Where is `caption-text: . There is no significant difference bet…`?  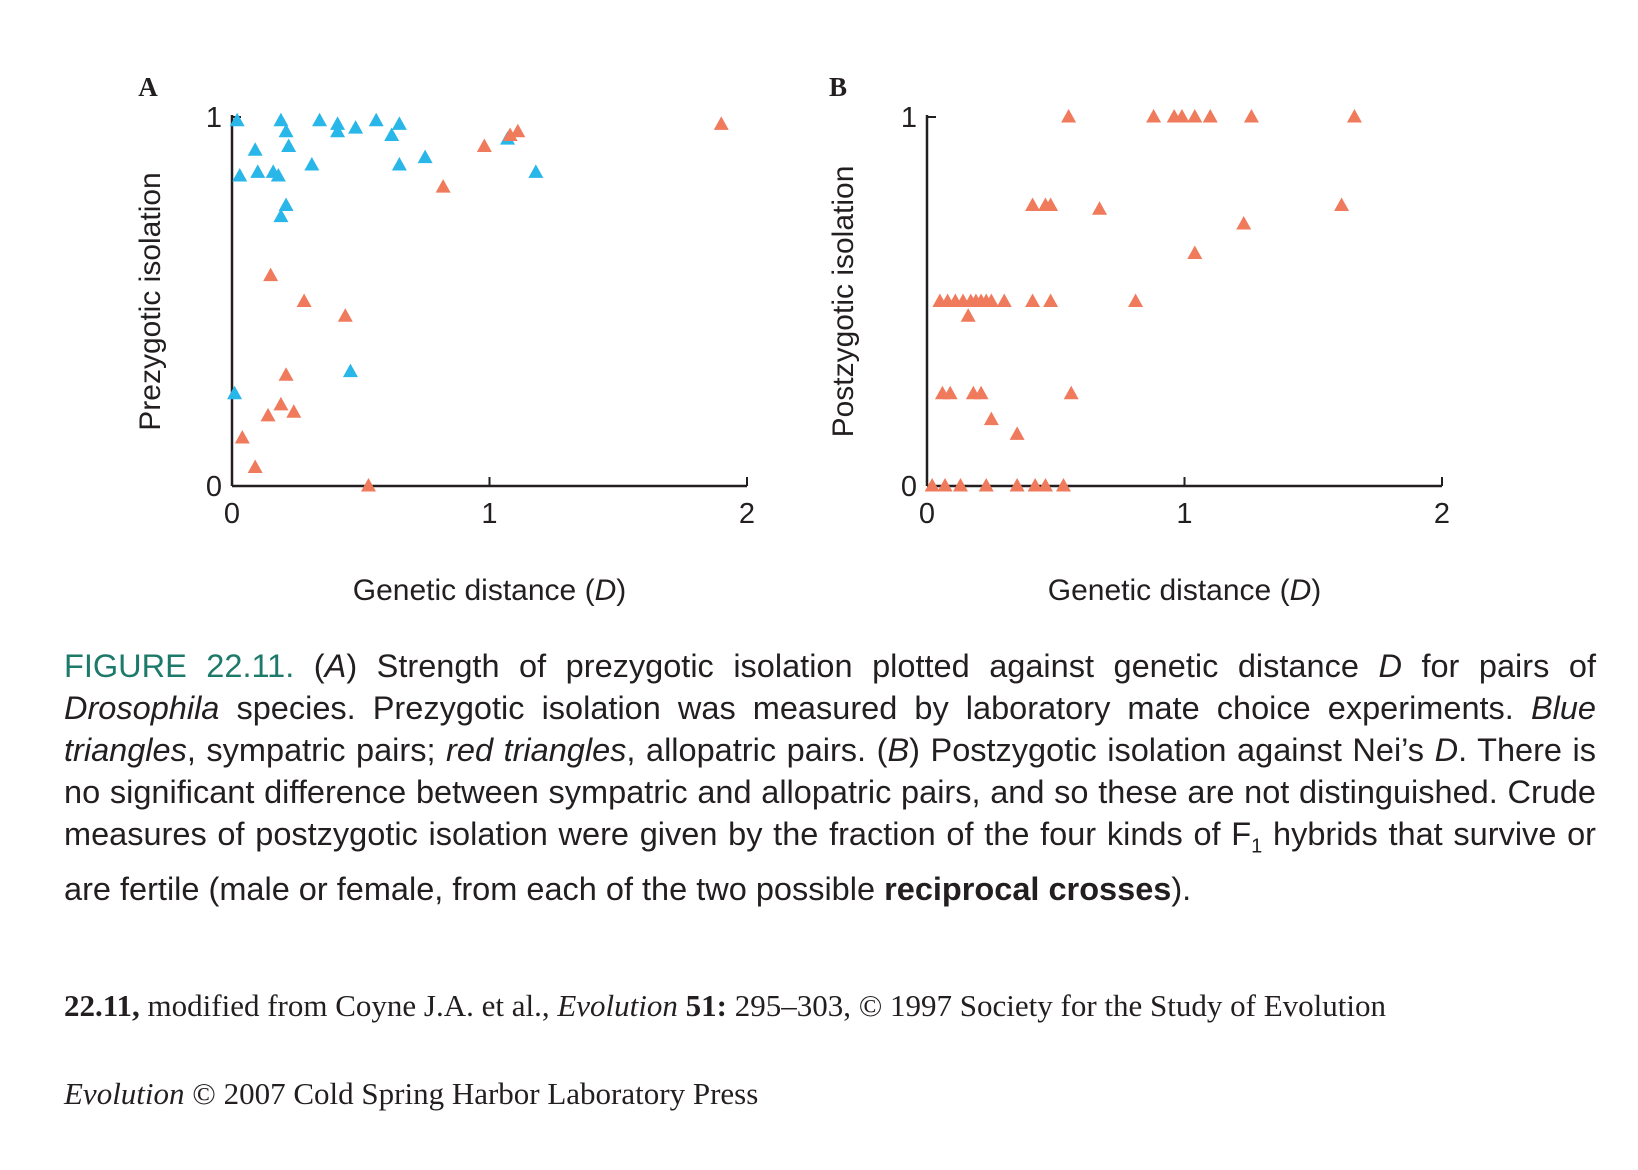
caption-text: . There is no significant difference bet… is located at coordinates (830, 792).